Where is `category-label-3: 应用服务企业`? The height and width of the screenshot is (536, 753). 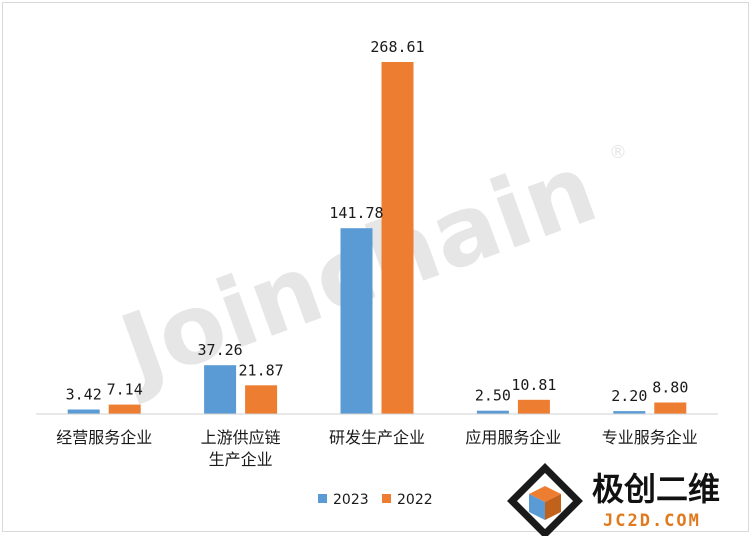
category-label-3: 应用服务企业 is located at coordinates (513, 437).